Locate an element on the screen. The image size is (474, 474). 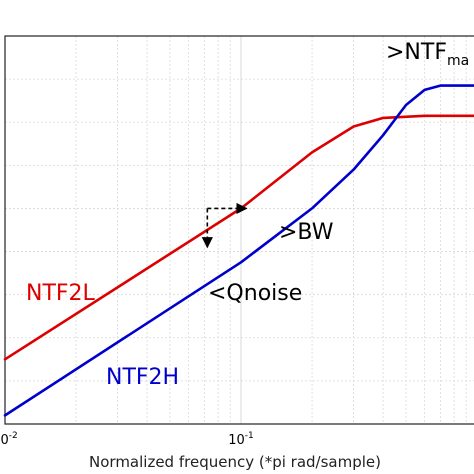
ntfmax-label: >NTFma is located at coordinates (427, 54).